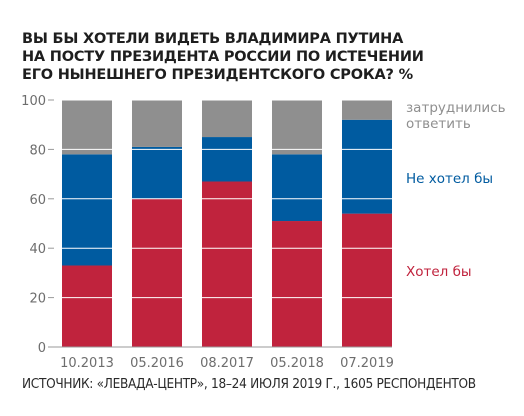 The image size is (524, 416). Describe the element at coordinates (42, 348) in the screenshot. I see `y-tick-label: 0` at that location.